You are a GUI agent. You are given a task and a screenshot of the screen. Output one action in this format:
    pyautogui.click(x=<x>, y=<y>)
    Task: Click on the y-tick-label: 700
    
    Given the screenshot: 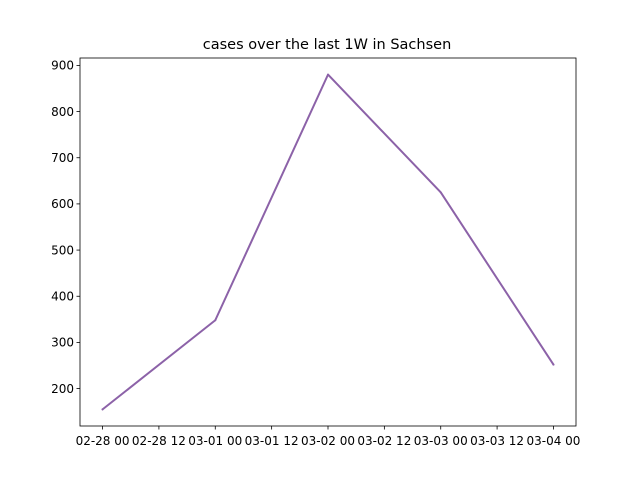 What is the action you would take?
    pyautogui.click(x=62, y=158)
    